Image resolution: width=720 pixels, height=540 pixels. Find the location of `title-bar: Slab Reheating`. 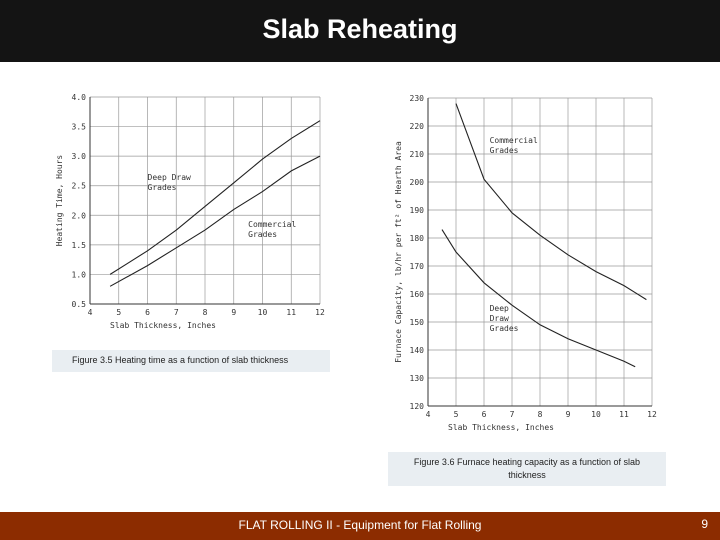

title-bar: Slab Reheating is located at coordinates (360, 31).